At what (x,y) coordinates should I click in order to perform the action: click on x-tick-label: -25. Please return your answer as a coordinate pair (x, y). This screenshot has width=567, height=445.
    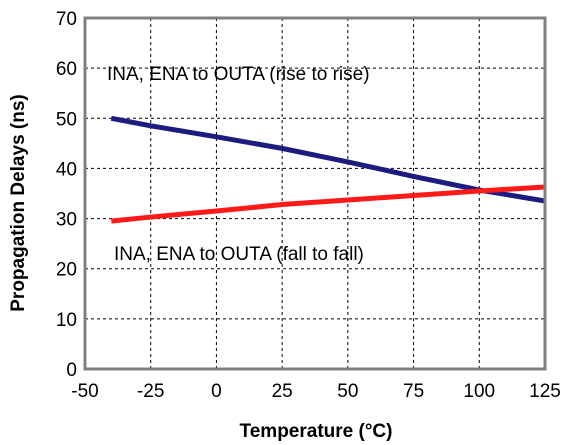
    Looking at the image, I should click on (150, 391).